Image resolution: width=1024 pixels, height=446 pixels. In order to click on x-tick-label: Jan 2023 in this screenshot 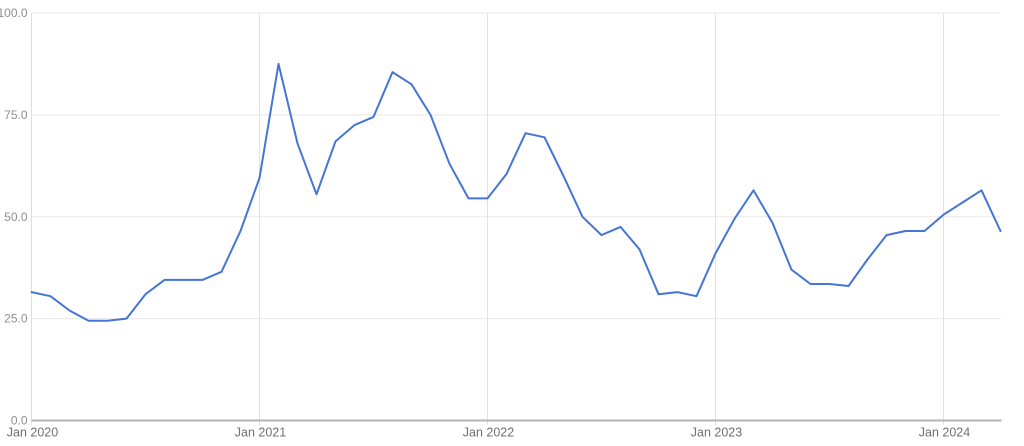, I will do `click(716, 433)`.